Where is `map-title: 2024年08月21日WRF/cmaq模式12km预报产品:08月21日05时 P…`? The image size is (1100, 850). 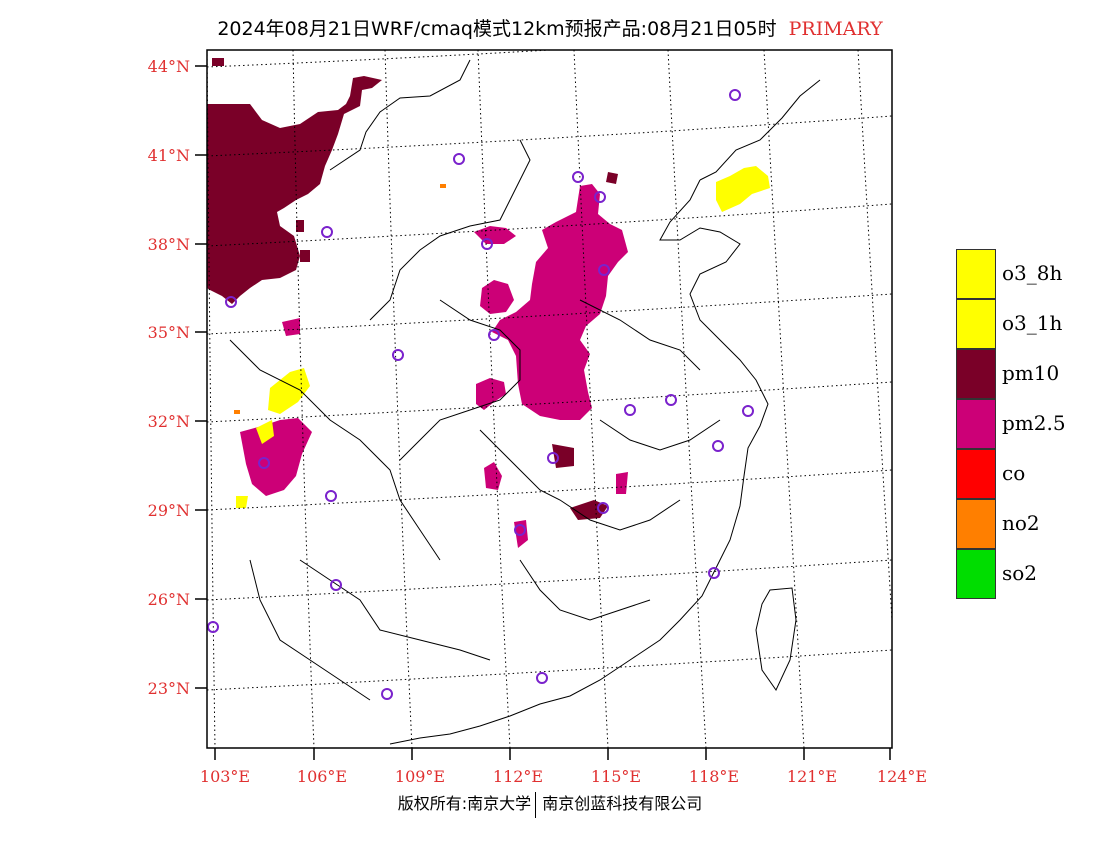
map-title: 2024年08月21日WRF/cmaq模式12km预报产品:08月21日05时 P… is located at coordinates (550, 27).